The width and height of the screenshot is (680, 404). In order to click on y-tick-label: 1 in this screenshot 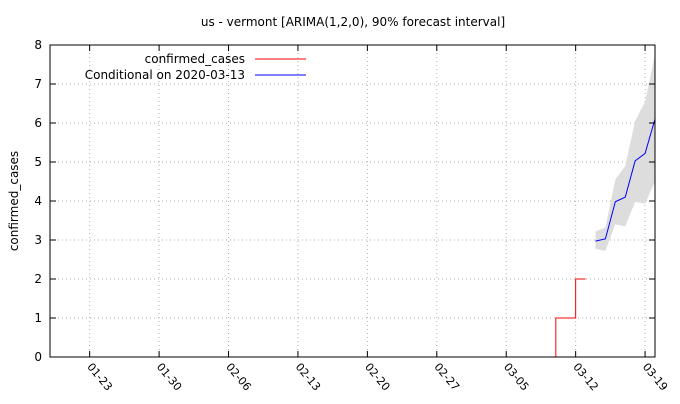, I will do `click(38, 318)`.